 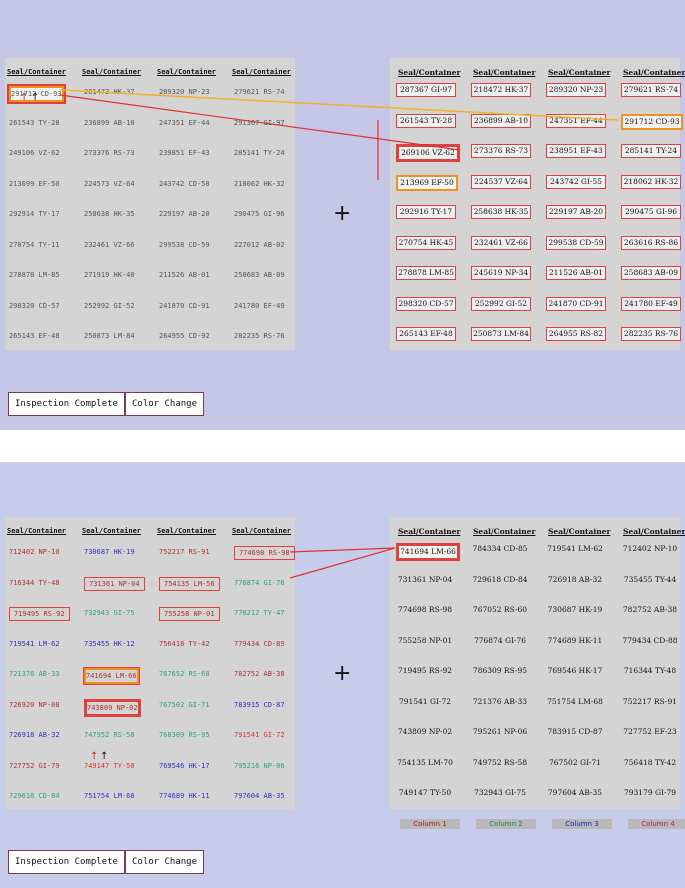 I want to click on seal-cell: 243742 CD-58, so click(x=184, y=183).